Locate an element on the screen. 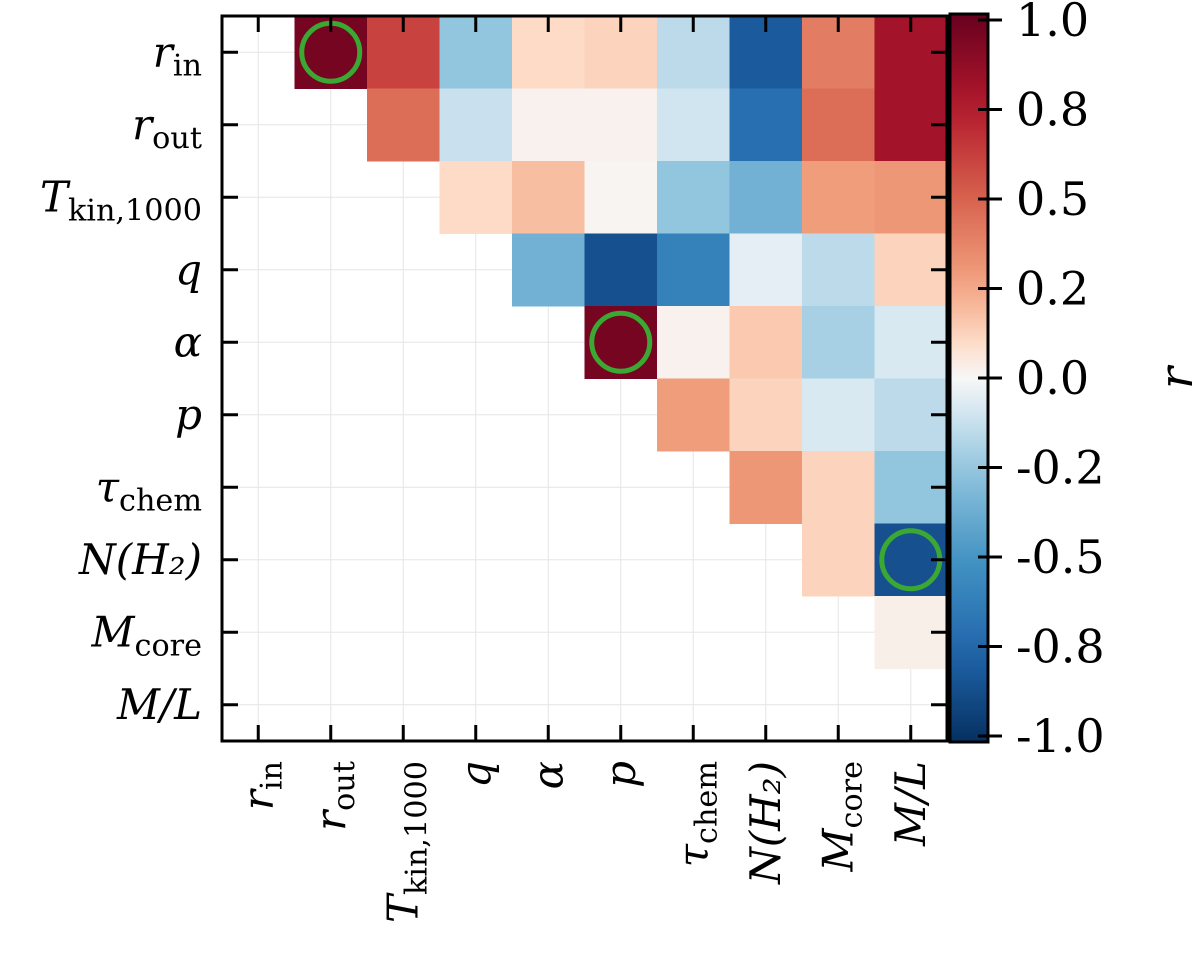 The height and width of the screenshot is (964, 1200). colorbar-tick-label: -0.8 is located at coordinates (1060, 647).